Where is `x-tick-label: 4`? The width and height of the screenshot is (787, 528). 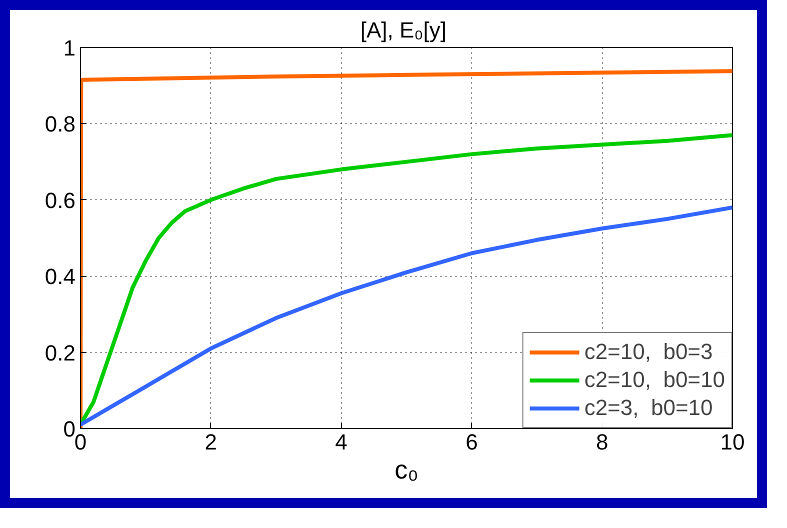 x-tick-label: 4 is located at coordinates (341, 442).